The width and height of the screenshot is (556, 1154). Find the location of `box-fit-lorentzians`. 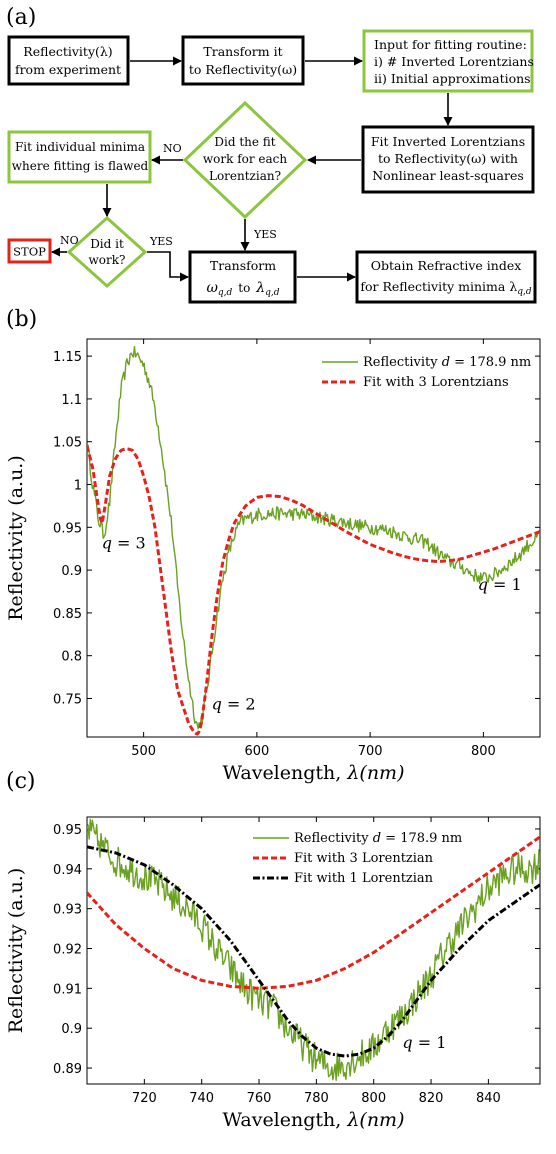

box-fit-lorentzians is located at coordinates (448, 159).